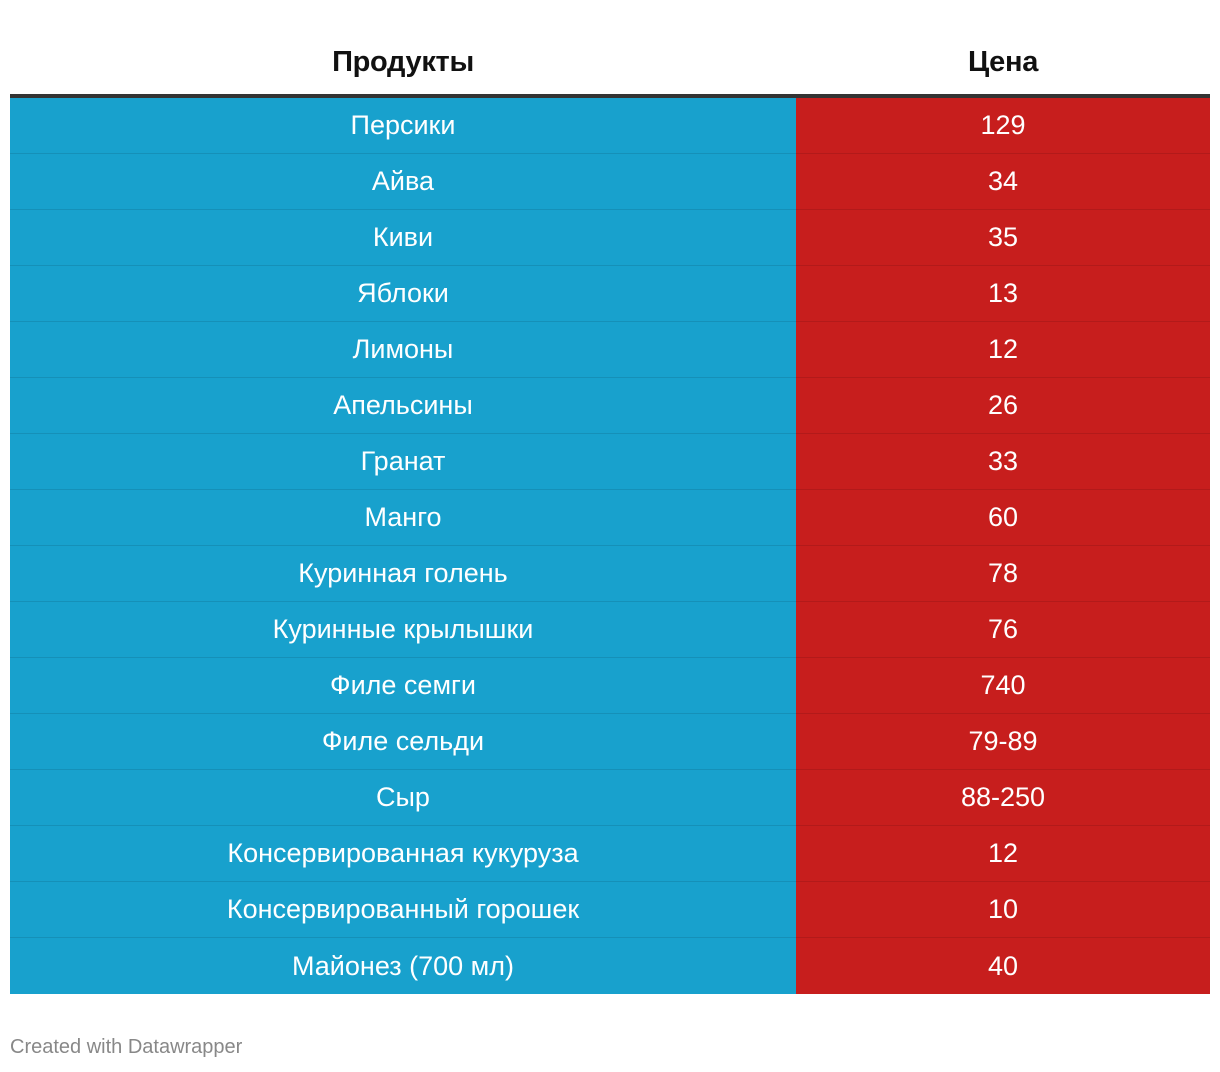 Image resolution: width=1220 pixels, height=1072 pixels. I want to click on table-header-row: Продукты Цена, so click(610, 64).